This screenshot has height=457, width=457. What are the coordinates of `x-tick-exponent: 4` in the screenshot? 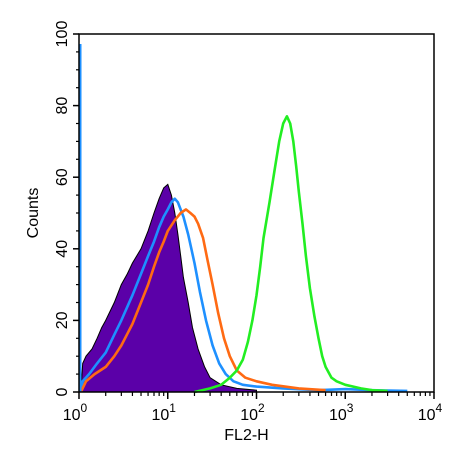 It's located at (439, 408).